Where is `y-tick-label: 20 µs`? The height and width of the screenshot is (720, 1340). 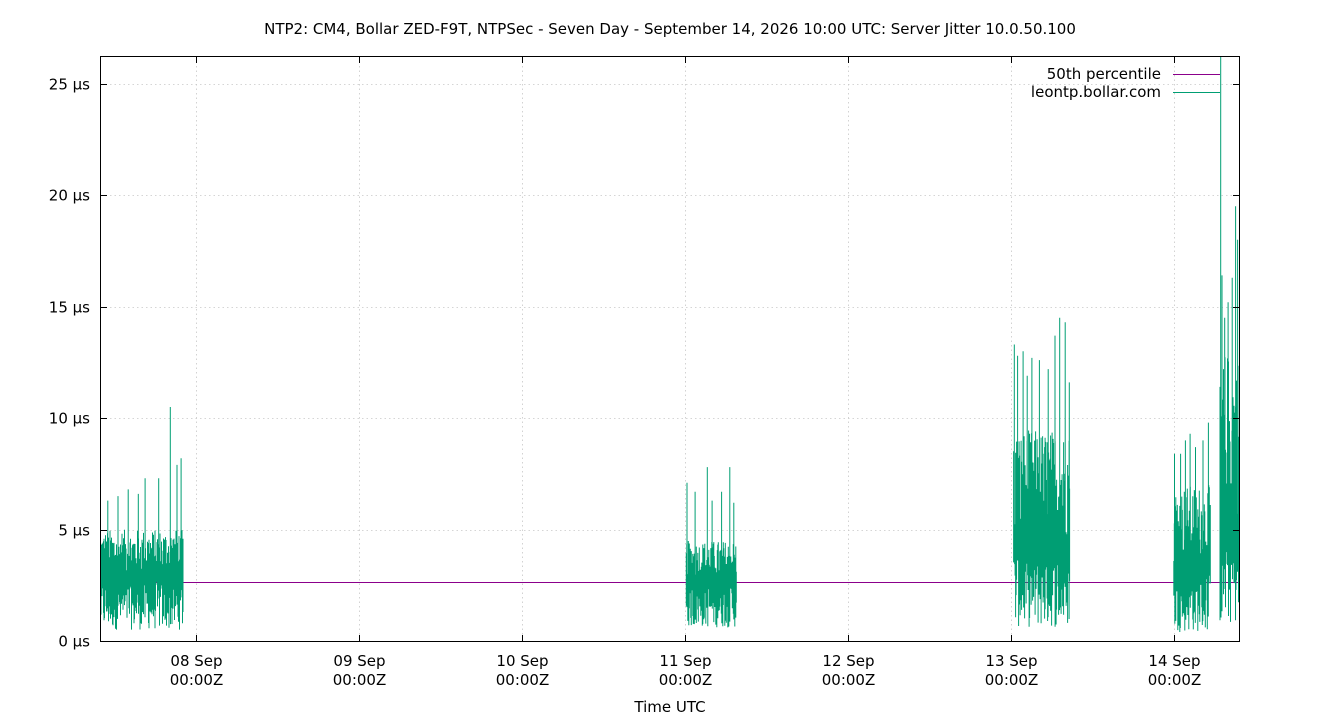
y-tick-label: 20 µs is located at coordinates (69, 196).